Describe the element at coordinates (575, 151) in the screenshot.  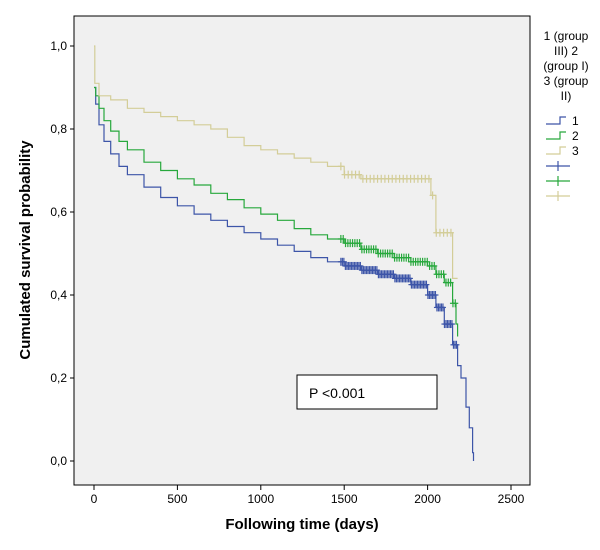
I see `legend-label: 3` at that location.